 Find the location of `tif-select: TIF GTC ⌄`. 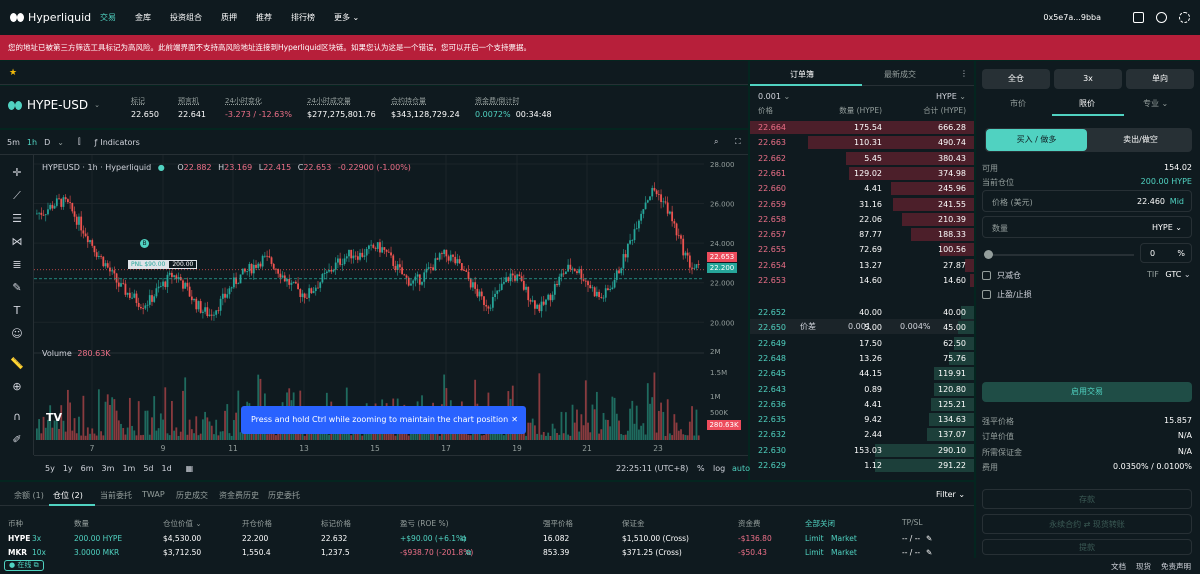

tif-select: TIF GTC ⌄ is located at coordinates (1169, 274).